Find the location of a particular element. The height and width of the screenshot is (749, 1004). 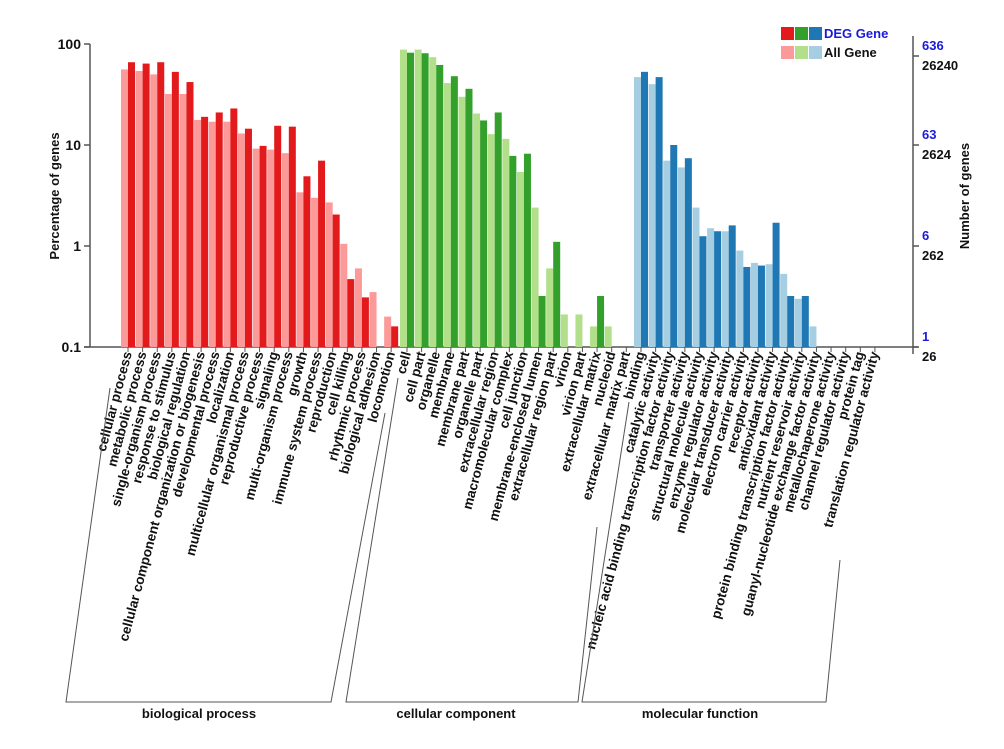

y2-tick-label-all: 26240 is located at coordinates (940, 65).